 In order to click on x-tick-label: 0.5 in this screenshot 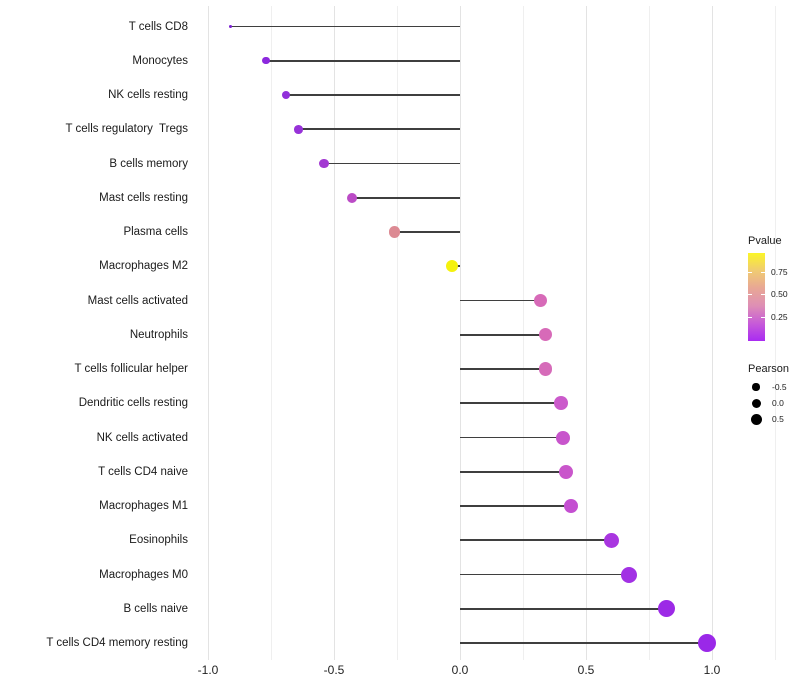, I will do `click(586, 670)`.